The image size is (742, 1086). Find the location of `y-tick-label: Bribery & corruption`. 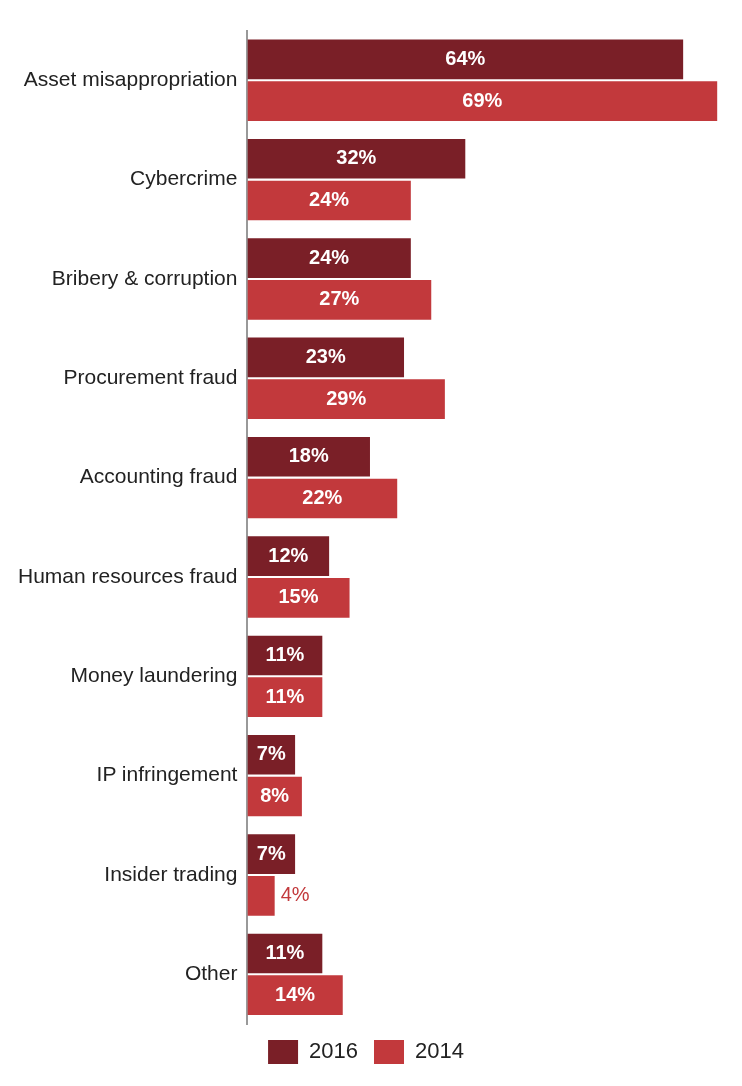

y-tick-label: Bribery & corruption is located at coordinates (144, 277).